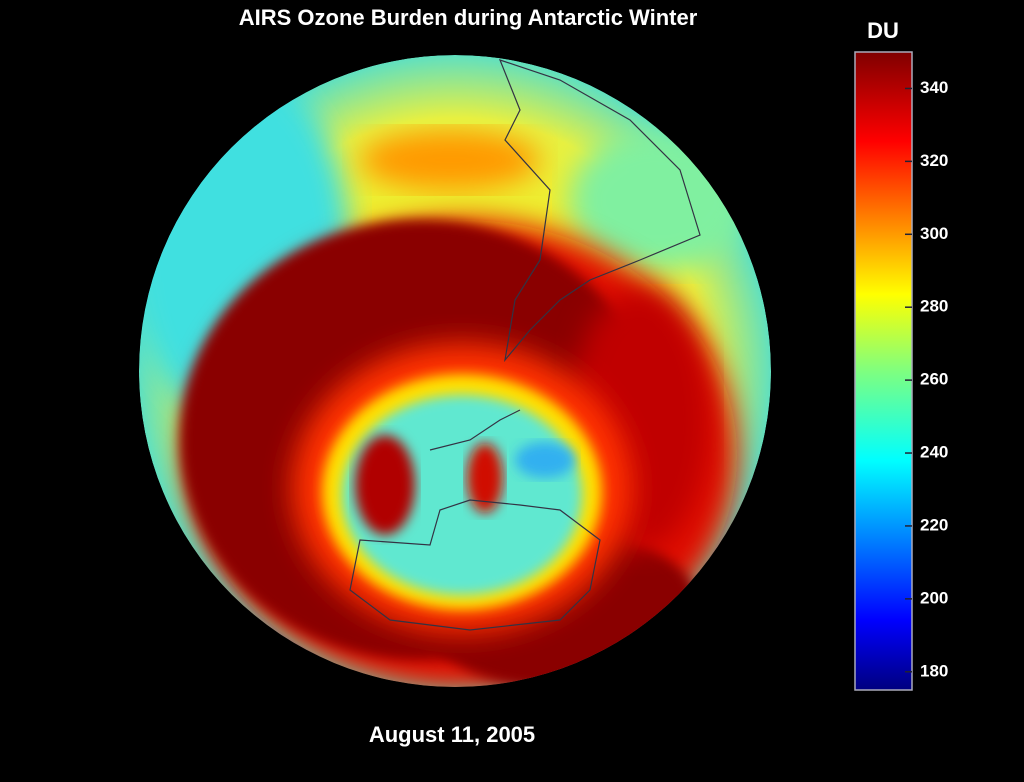 The image size is (1024, 782). What do you see at coordinates (934, 87) in the screenshot?
I see `colorbar-tick-label: 340` at bounding box center [934, 87].